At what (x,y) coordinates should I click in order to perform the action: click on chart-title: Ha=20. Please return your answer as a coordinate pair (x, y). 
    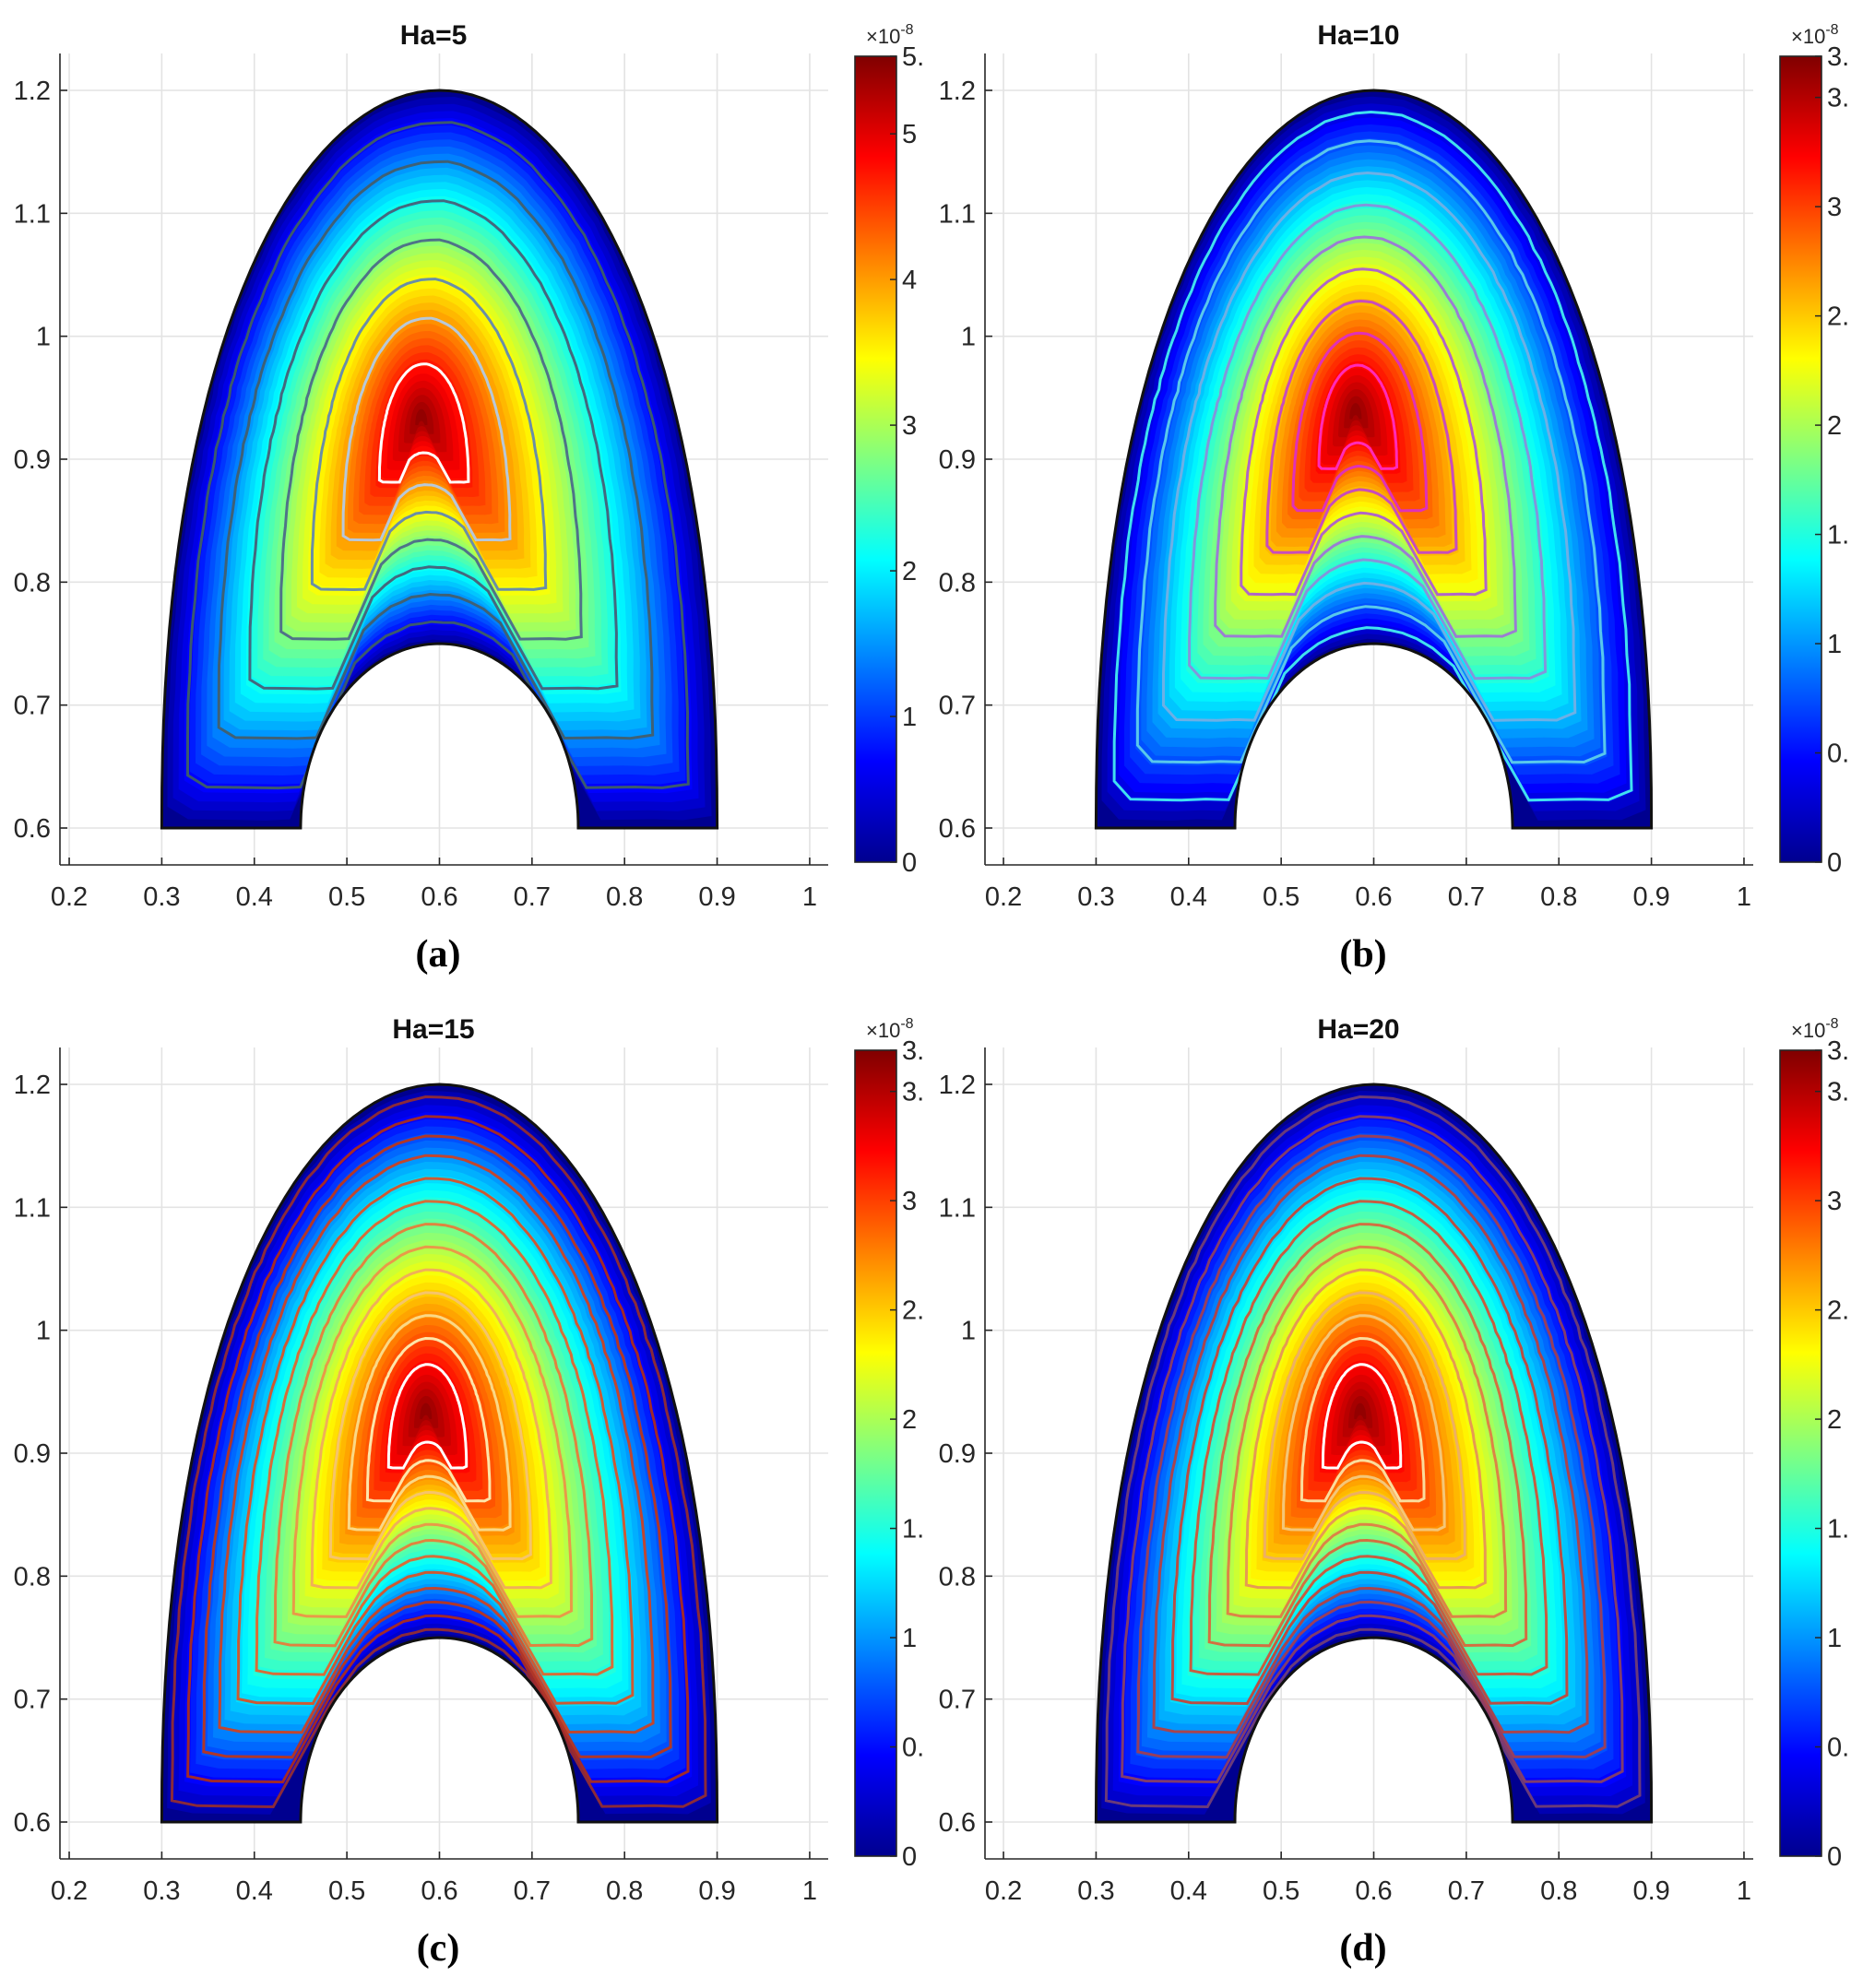
    Looking at the image, I should click on (1358, 1029).